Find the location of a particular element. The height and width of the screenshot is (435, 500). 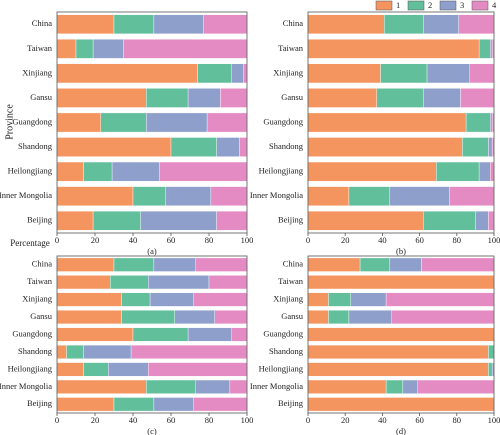

legend-swatch is located at coordinates (384, 5).